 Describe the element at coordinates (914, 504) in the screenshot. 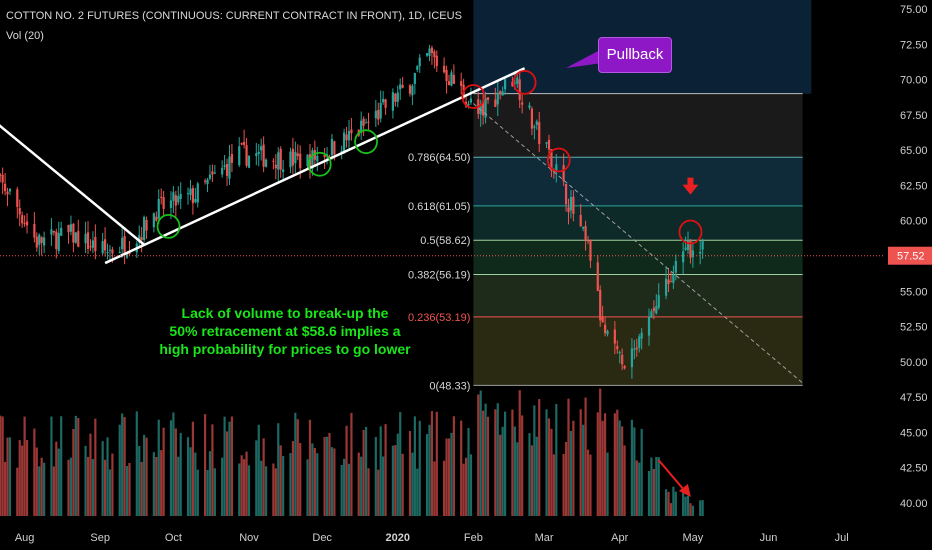

I see `price-tick-label: 40.00` at that location.